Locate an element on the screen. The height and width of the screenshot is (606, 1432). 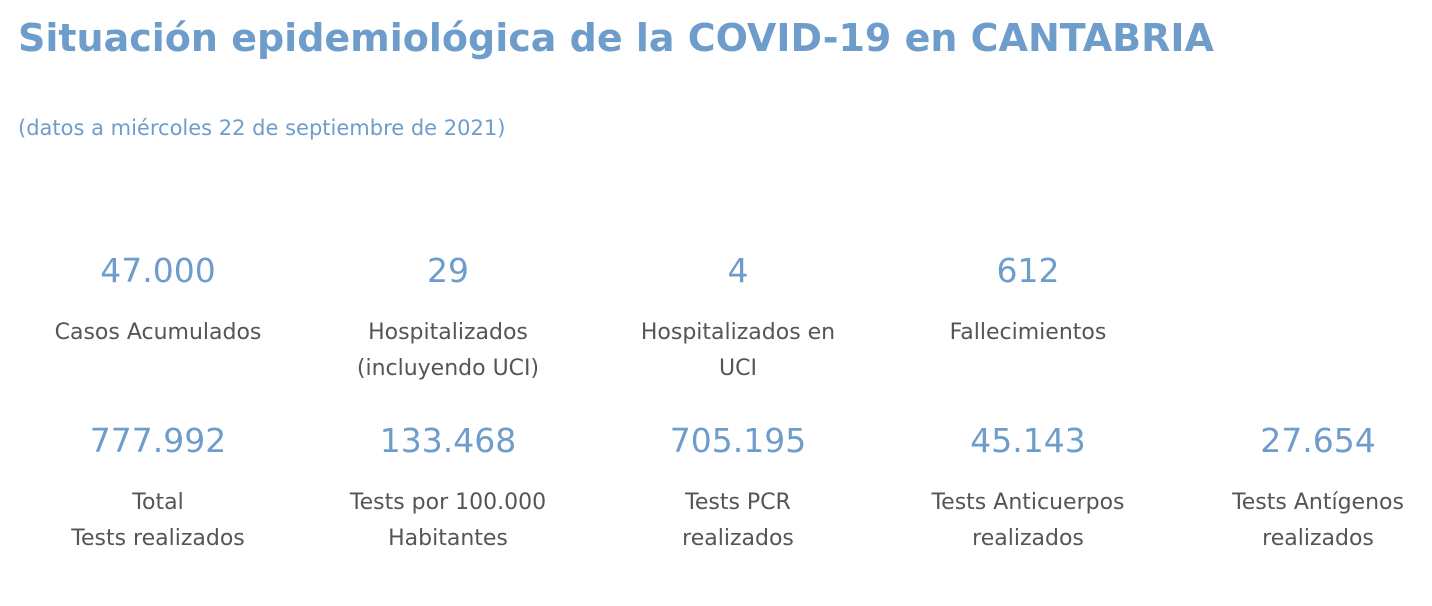
stat-tests-antigenos: 27.654 Tests Antígenos realizados is located at coordinates (1305, 489).